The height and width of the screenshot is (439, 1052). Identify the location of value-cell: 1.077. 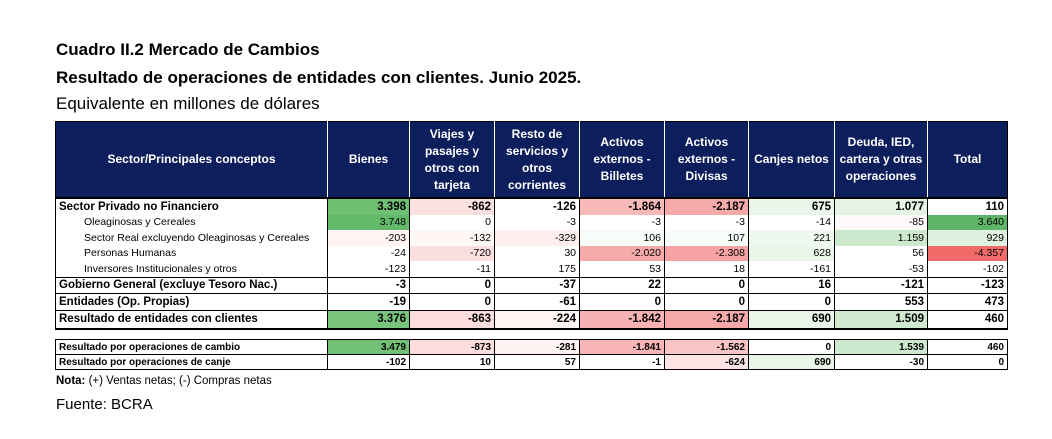
(881, 206).